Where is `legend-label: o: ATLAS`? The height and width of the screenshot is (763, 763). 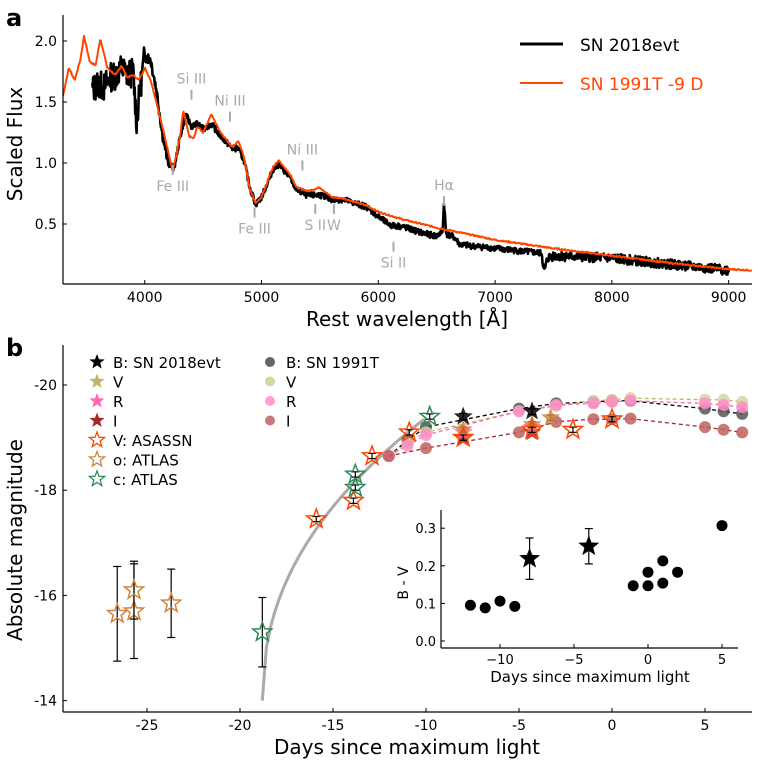
legend-label: o: ATLAS is located at coordinates (146, 461).